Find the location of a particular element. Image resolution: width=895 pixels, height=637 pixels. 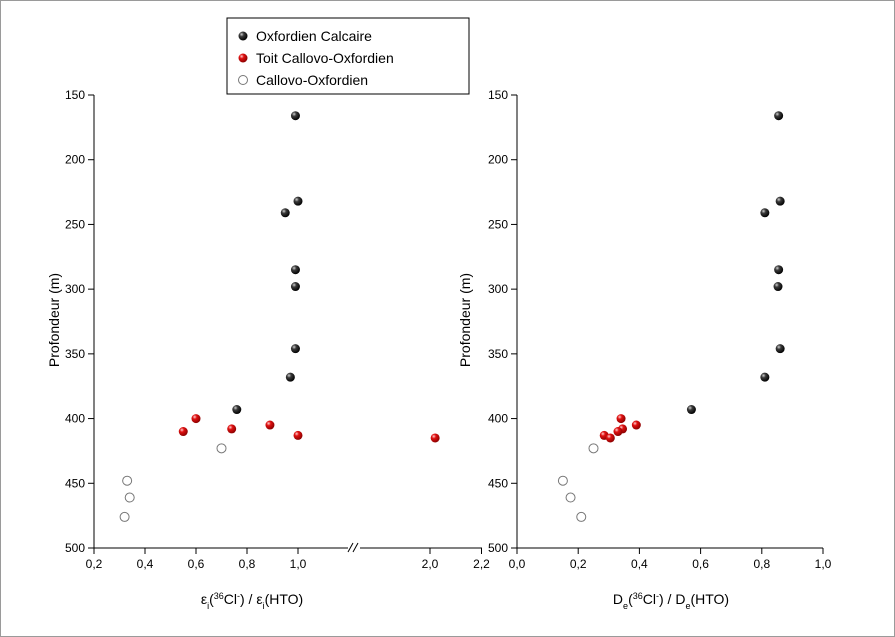

right-y-tick-label: 250 is located at coordinates (498, 224).